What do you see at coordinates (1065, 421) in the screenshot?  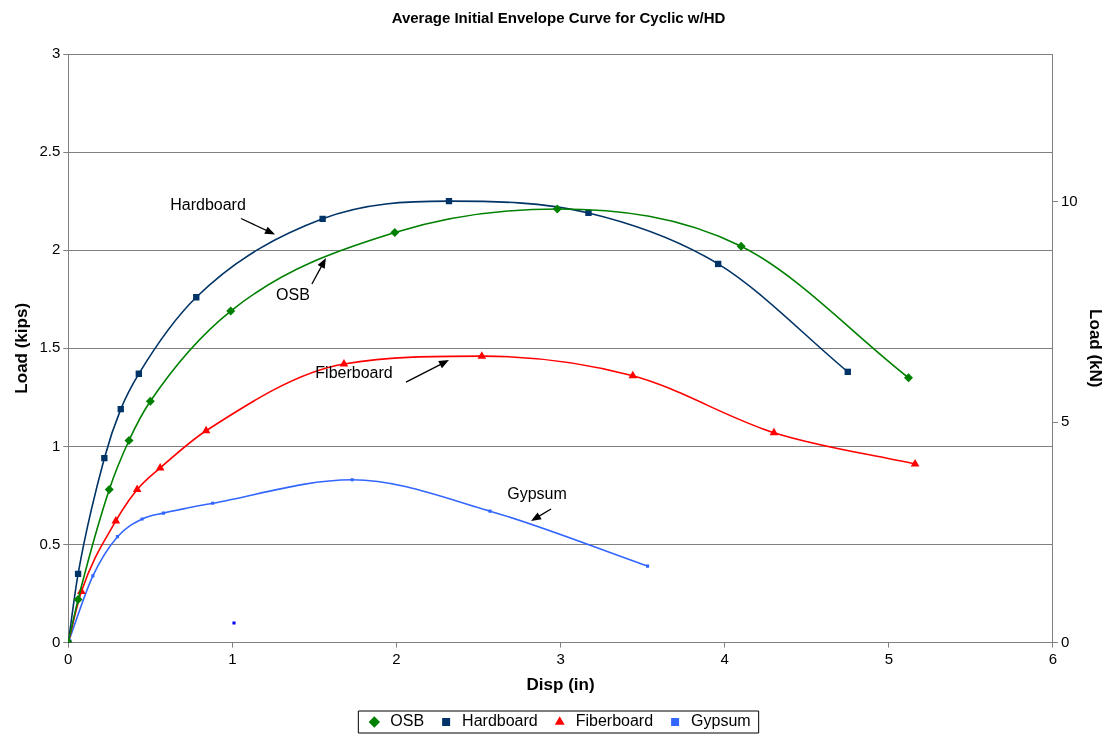 I see `y2-tick-label: 5` at bounding box center [1065, 421].